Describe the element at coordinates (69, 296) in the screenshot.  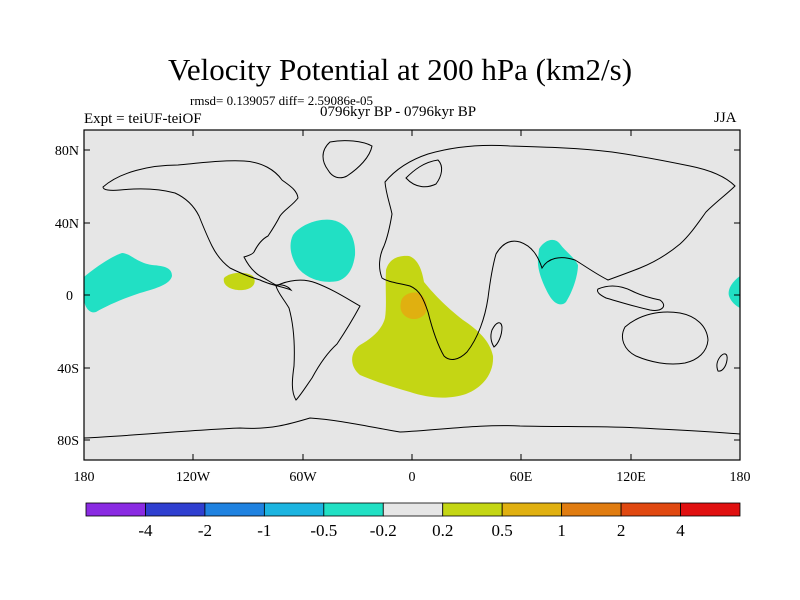
I see `lat-label-eq: 0` at that location.